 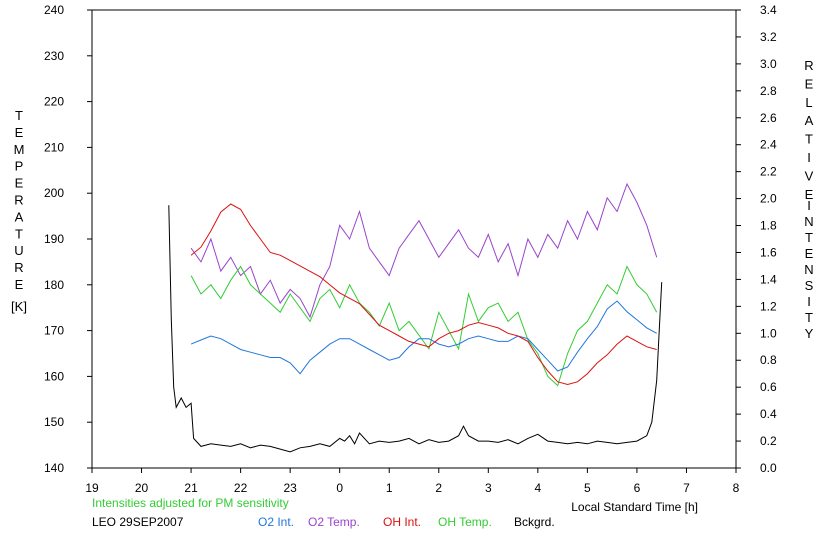 What do you see at coordinates (190, 503) in the screenshot?
I see `note-text: Intensities adjusted for PM sensitivity` at bounding box center [190, 503].